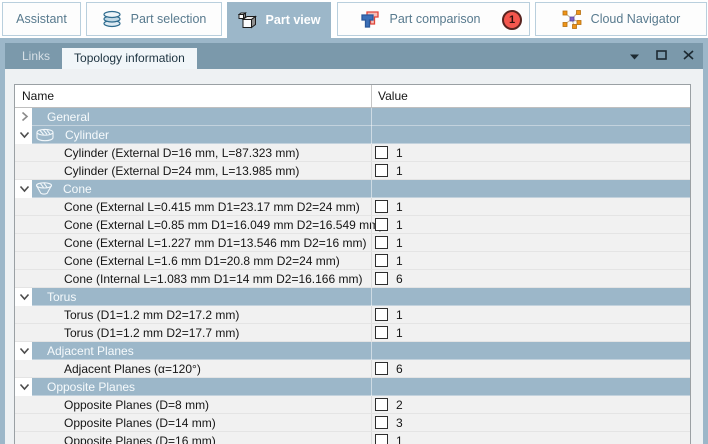 The height and width of the screenshot is (444, 708). Describe the element at coordinates (399, 279) in the screenshot. I see `item-count: 6` at that location.